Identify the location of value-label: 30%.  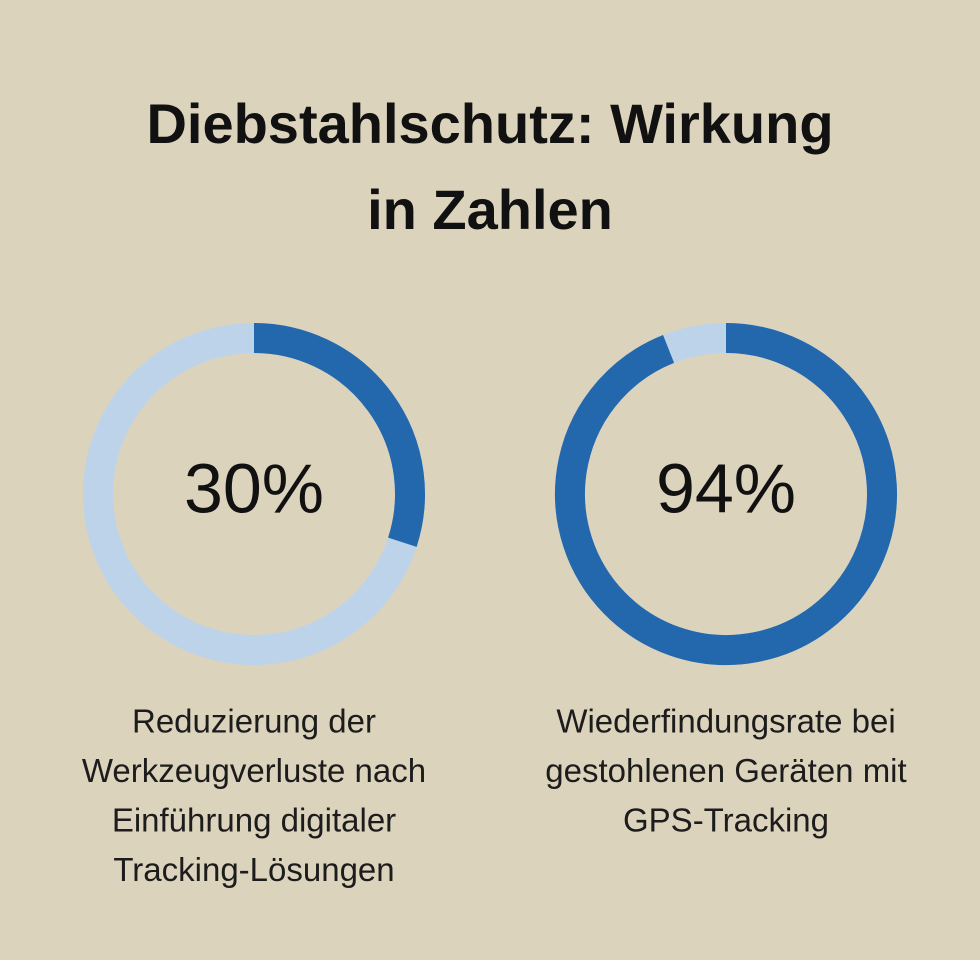
(254, 488).